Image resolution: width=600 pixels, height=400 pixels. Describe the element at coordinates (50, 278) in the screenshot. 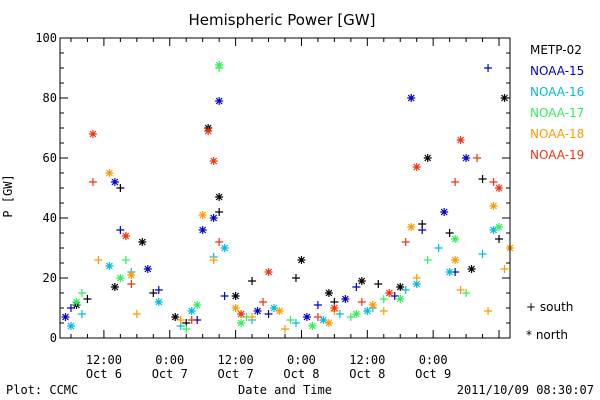

I see `y-tick-label: 20` at that location.